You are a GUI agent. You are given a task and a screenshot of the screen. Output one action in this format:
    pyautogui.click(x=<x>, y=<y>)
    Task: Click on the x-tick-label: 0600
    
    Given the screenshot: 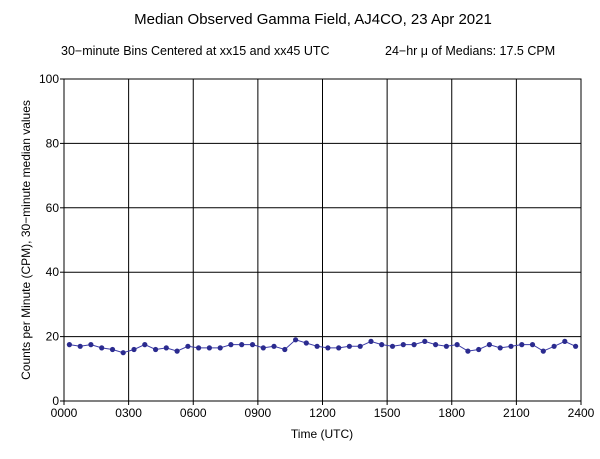 What is the action you would take?
    pyautogui.click(x=193, y=413)
    